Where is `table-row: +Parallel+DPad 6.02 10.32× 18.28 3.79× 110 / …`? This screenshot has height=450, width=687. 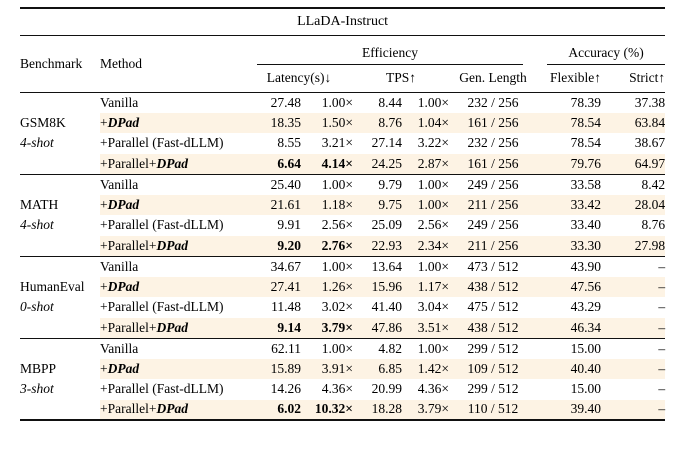
table-row: +Parallel+DPad 6.02 10.32× 18.28 3.79× 110 / … is located at coordinates (343, 410).